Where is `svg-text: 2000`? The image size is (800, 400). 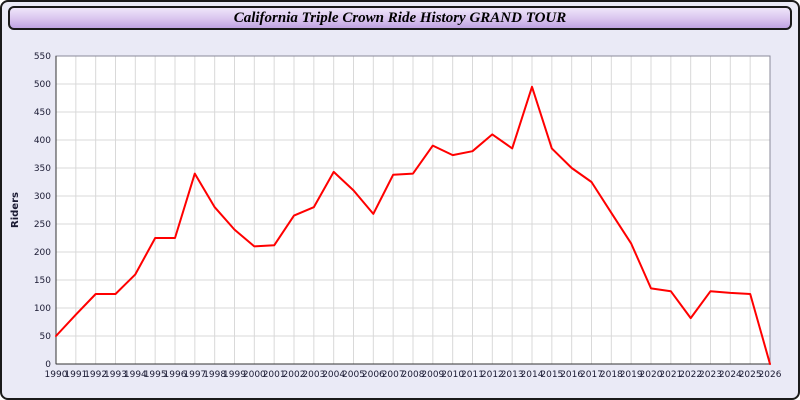 svg-text: 2000 is located at coordinates (254, 375).